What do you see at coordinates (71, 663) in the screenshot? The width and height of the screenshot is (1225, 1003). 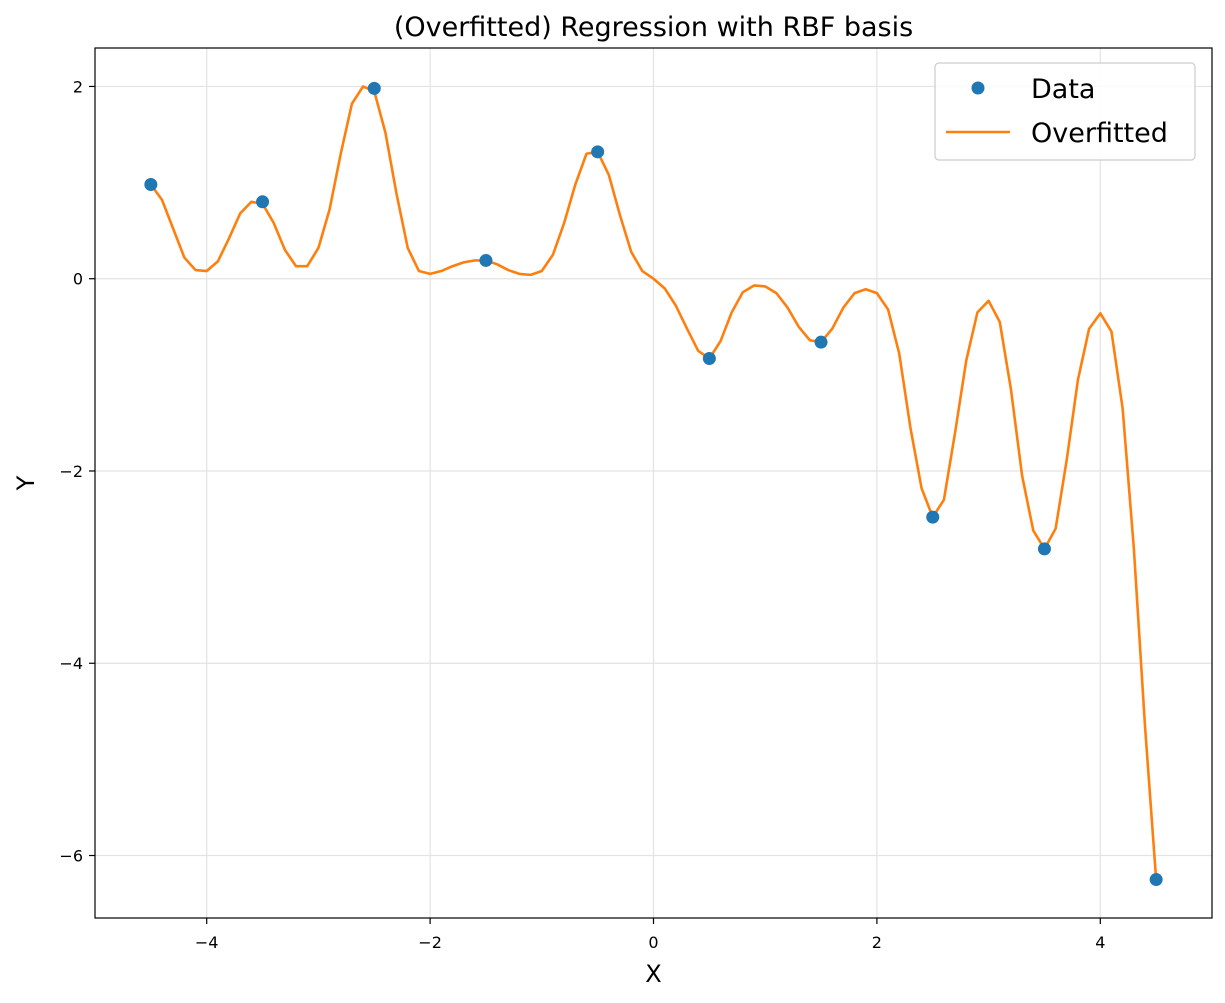 I see `y-tick-label: −4` at bounding box center [71, 663].